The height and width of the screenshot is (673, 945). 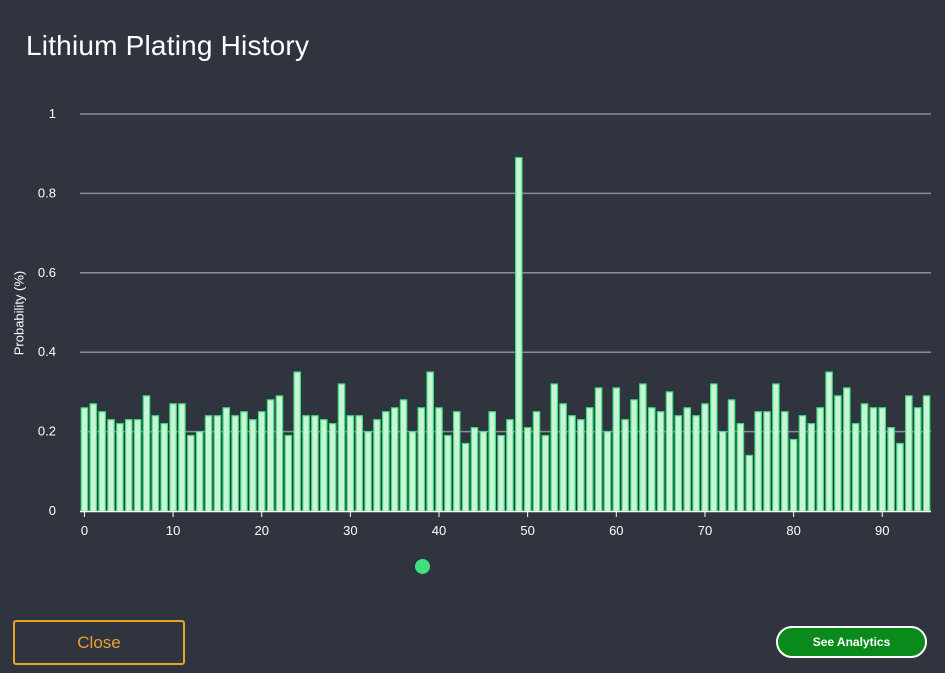 What do you see at coordinates (173, 530) in the screenshot?
I see `x-tick-label: 10` at bounding box center [173, 530].